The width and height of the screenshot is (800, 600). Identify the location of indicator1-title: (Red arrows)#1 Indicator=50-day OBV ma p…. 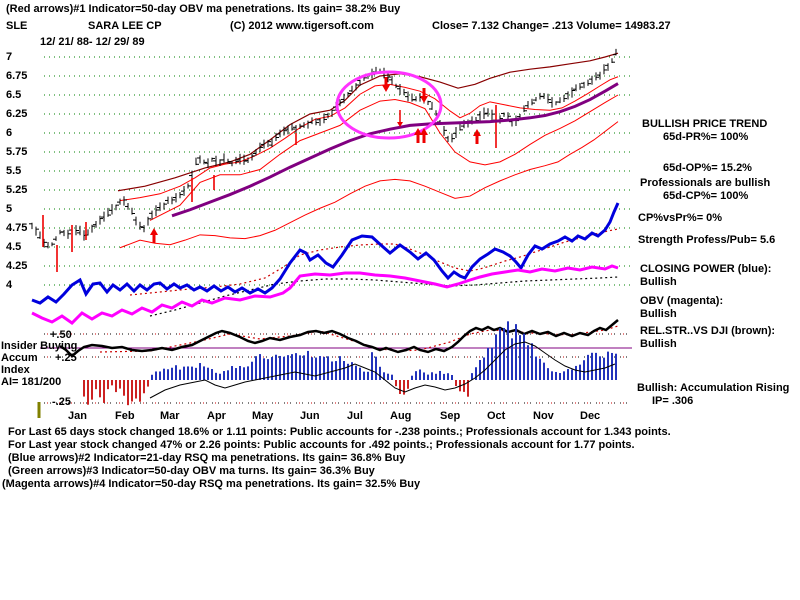
(203, 9).